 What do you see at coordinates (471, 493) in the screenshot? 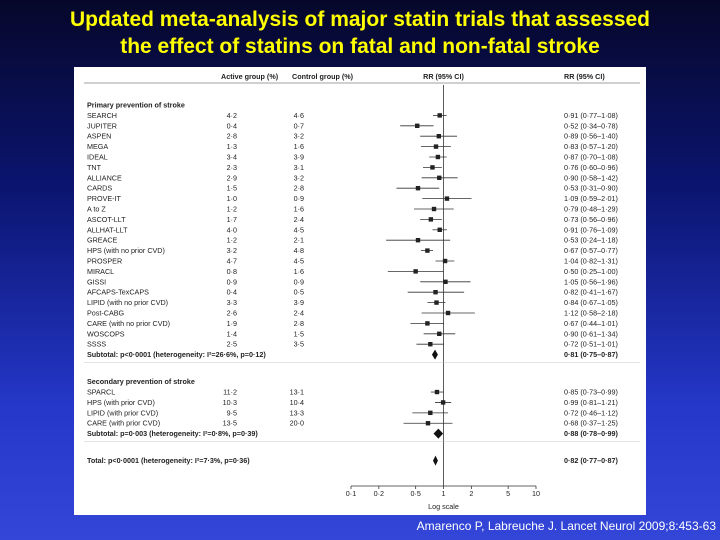
I see `x-tick-label: 2` at bounding box center [471, 493].